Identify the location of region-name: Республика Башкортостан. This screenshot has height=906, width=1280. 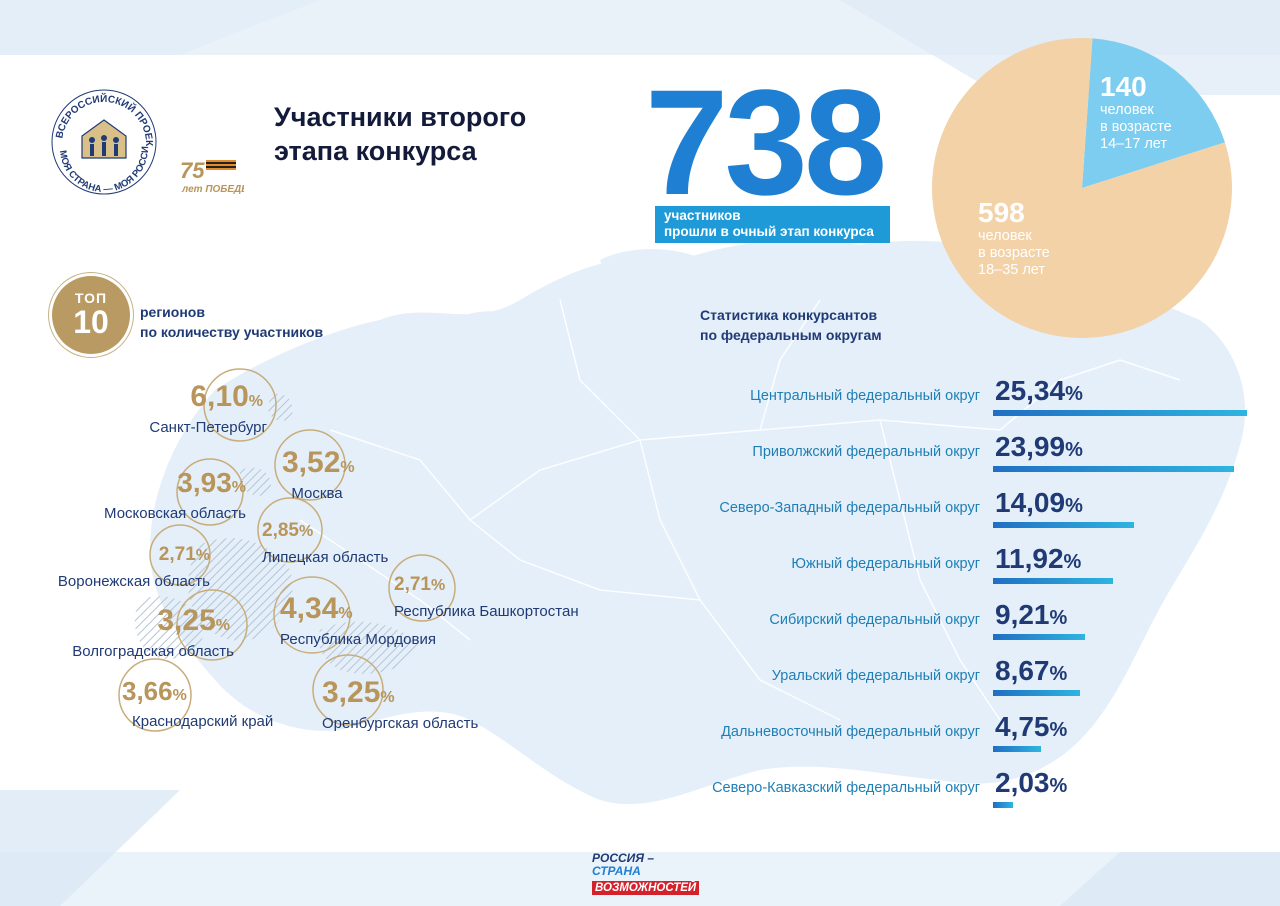
(486, 611).